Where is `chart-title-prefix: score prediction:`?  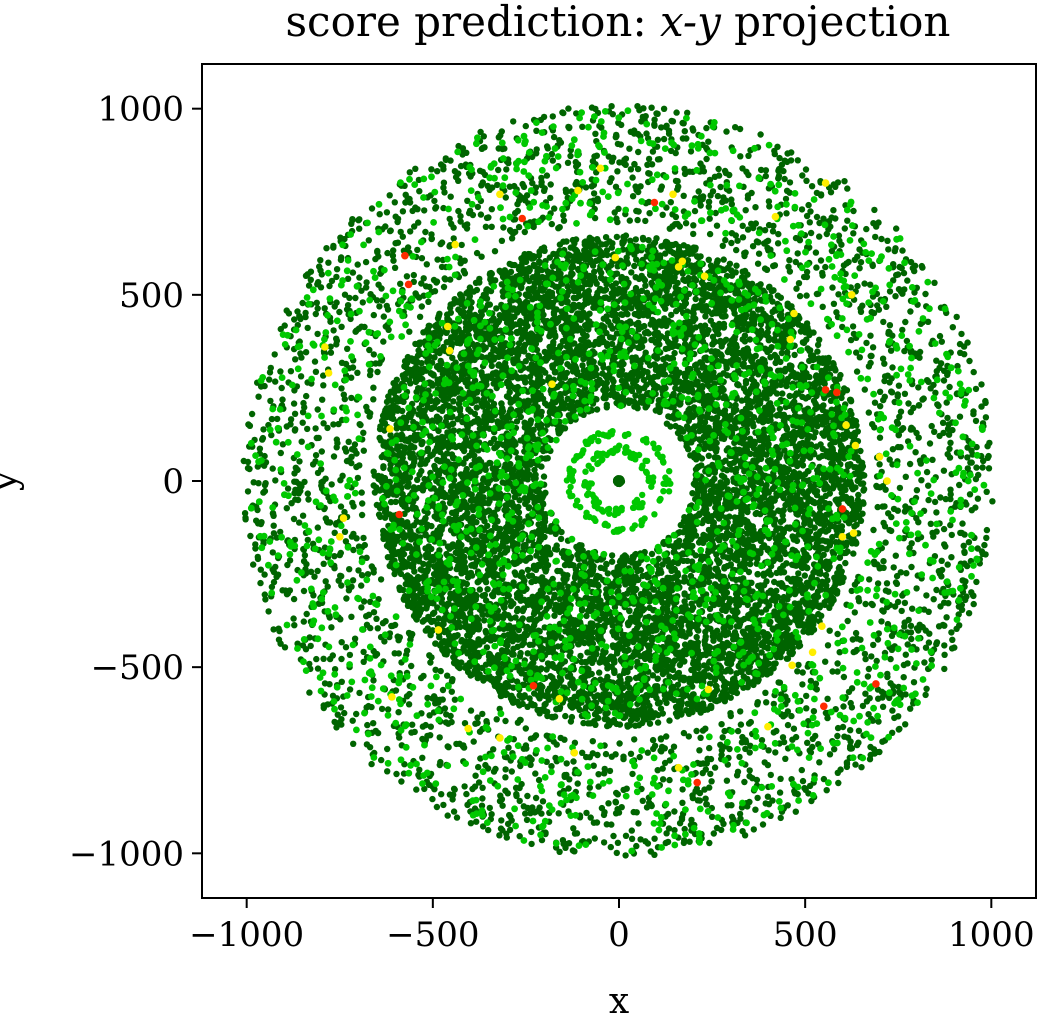
chart-title-prefix: score prediction: is located at coordinates (473, 23).